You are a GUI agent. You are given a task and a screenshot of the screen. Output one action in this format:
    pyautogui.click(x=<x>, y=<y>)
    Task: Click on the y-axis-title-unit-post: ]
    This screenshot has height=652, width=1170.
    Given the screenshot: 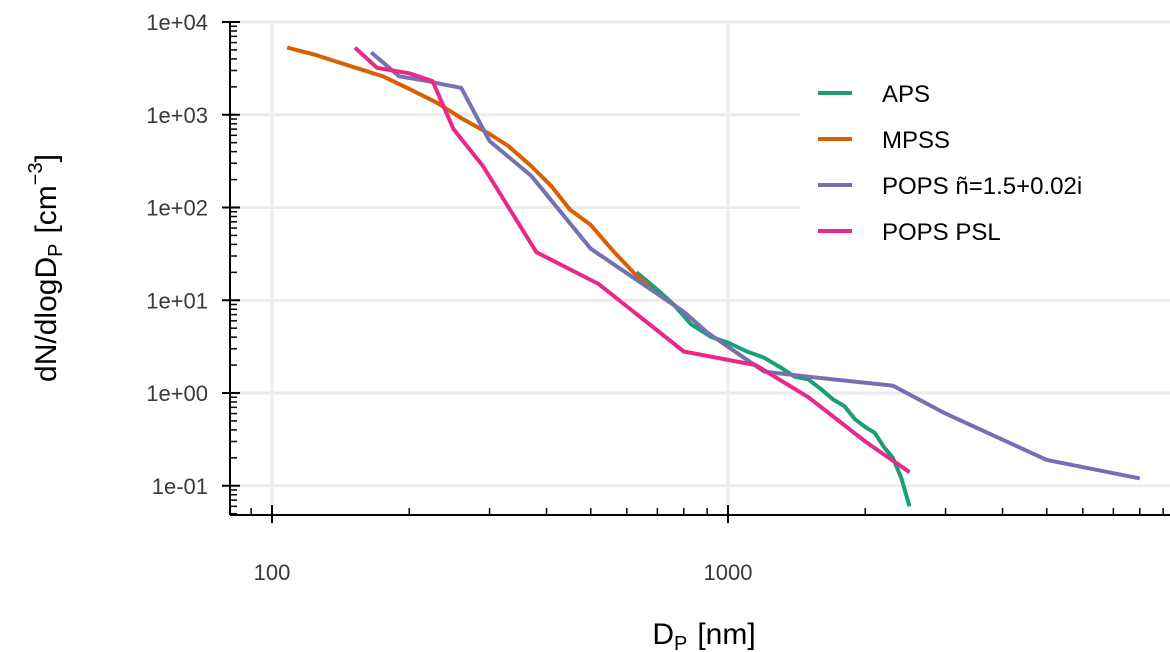 What is the action you would take?
    pyautogui.click(x=46, y=158)
    